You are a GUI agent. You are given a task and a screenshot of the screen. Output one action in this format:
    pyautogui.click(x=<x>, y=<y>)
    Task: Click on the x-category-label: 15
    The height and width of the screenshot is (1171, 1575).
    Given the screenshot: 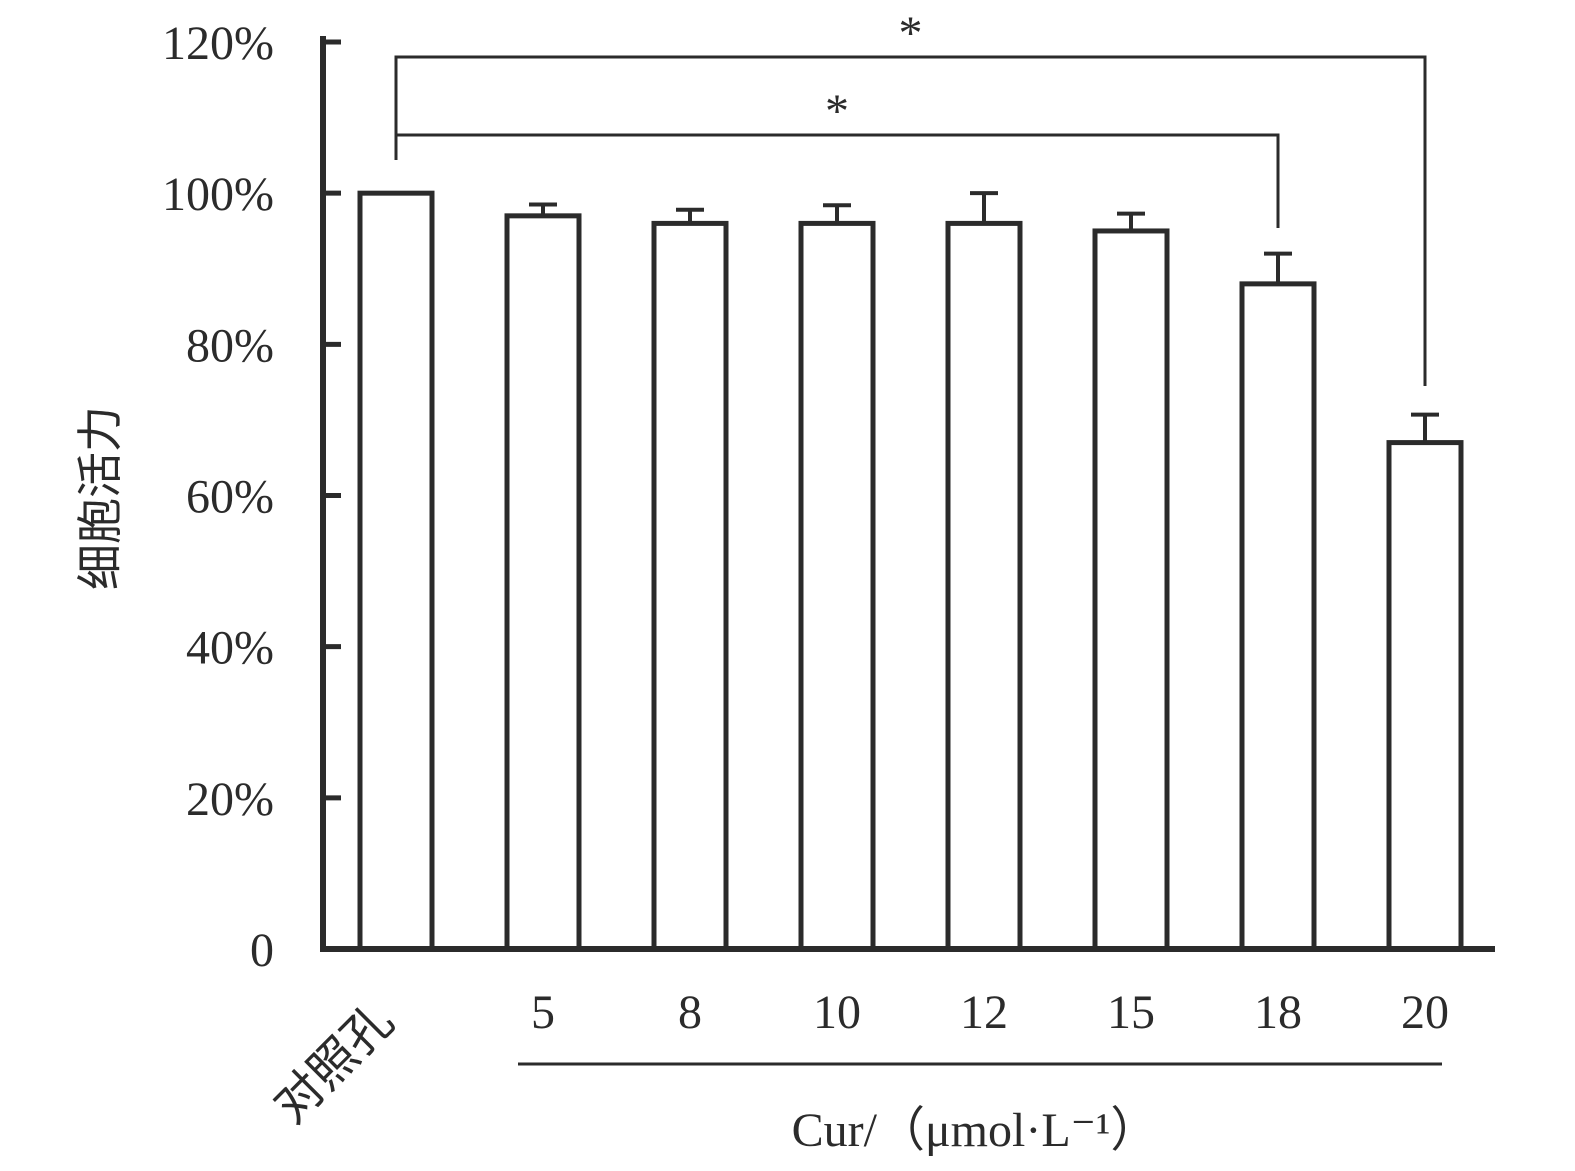 What is the action you would take?
    pyautogui.click(x=1131, y=1012)
    